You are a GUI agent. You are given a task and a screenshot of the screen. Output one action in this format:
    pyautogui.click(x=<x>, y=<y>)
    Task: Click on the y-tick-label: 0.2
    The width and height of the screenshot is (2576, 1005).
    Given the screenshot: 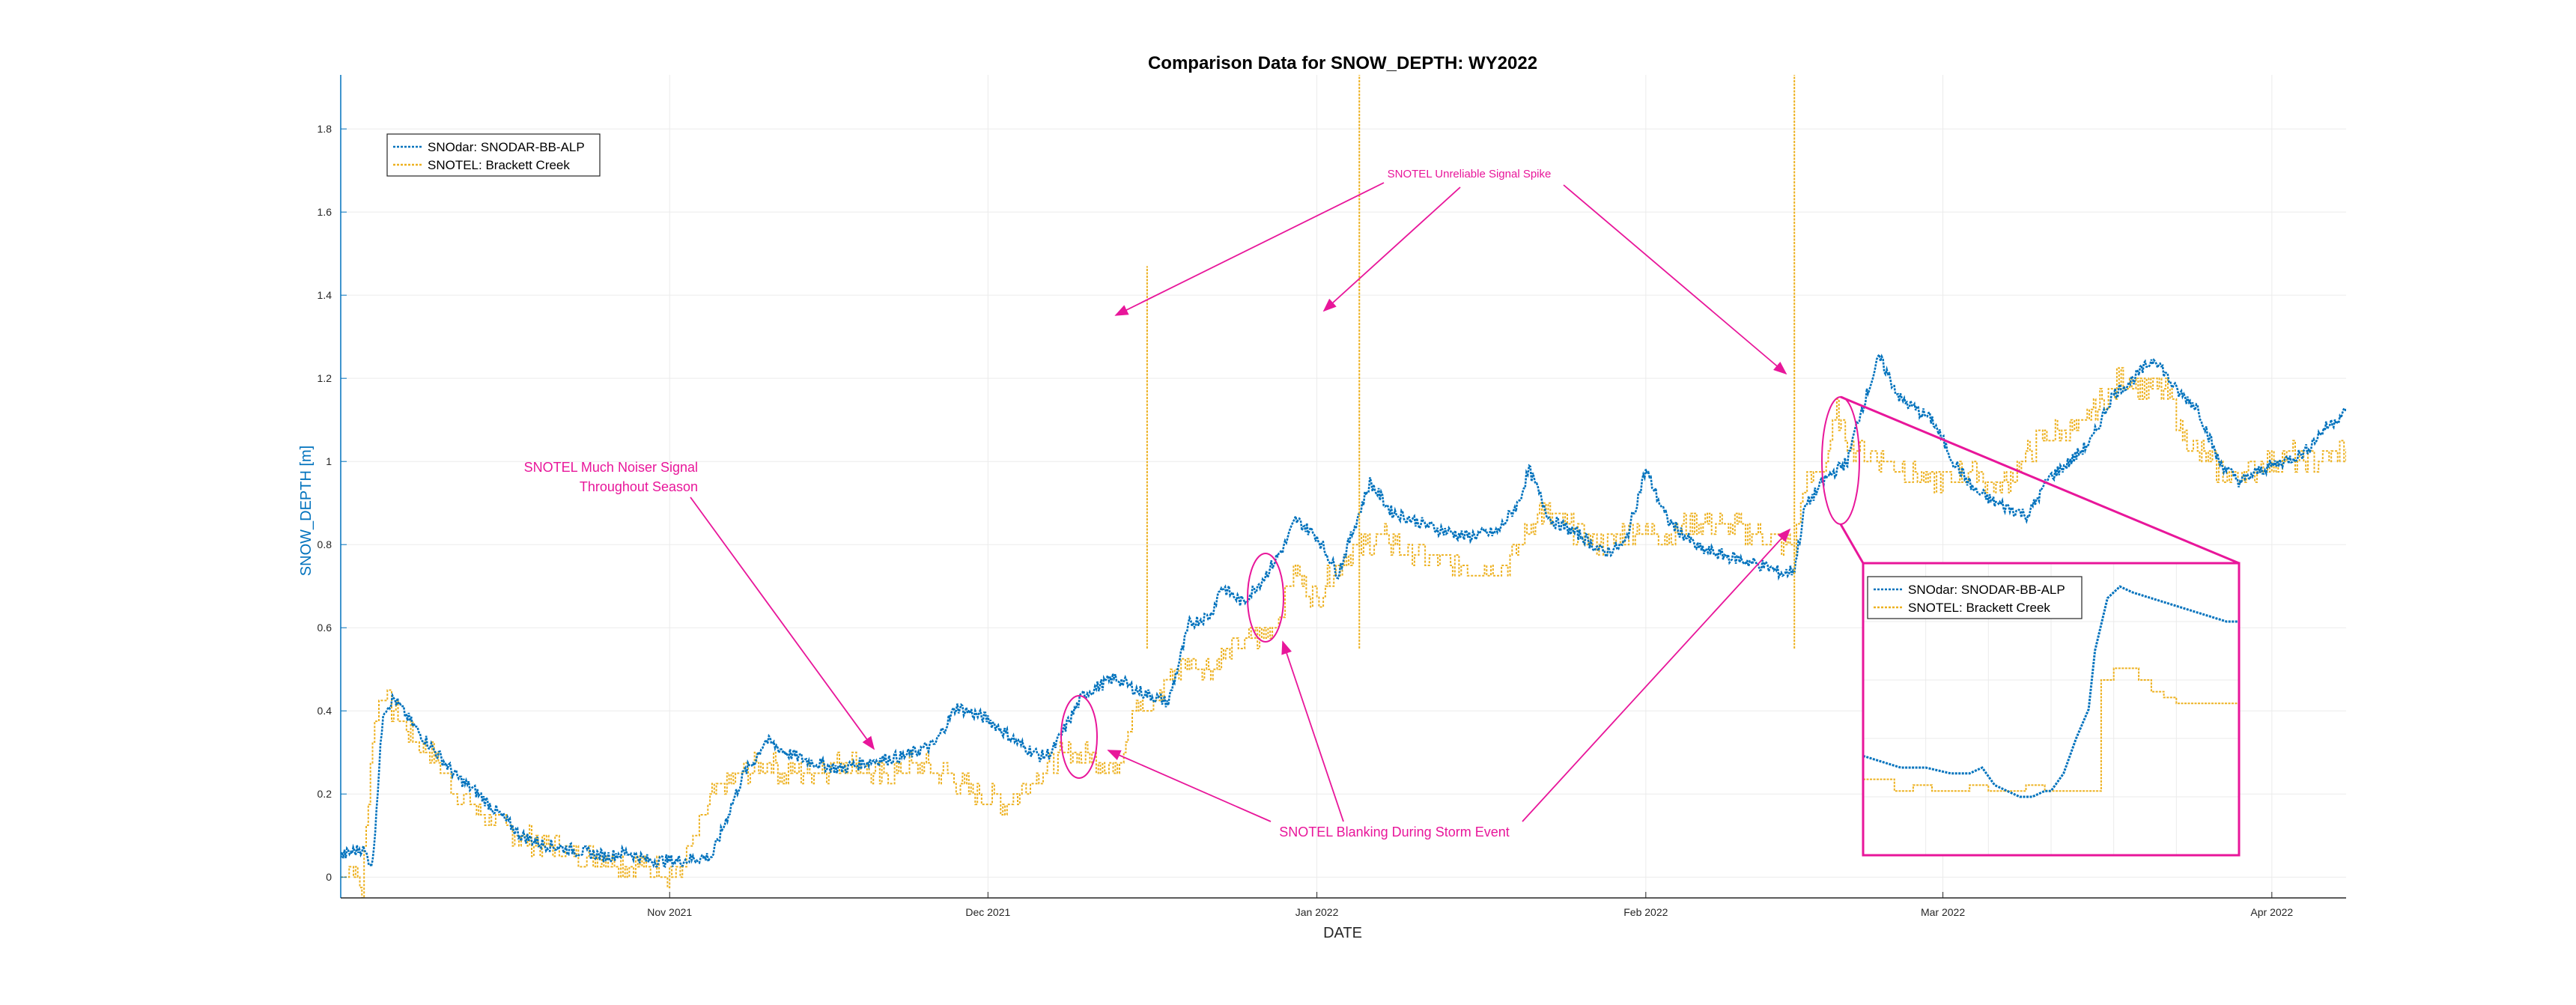 What is the action you would take?
    pyautogui.click(x=325, y=794)
    